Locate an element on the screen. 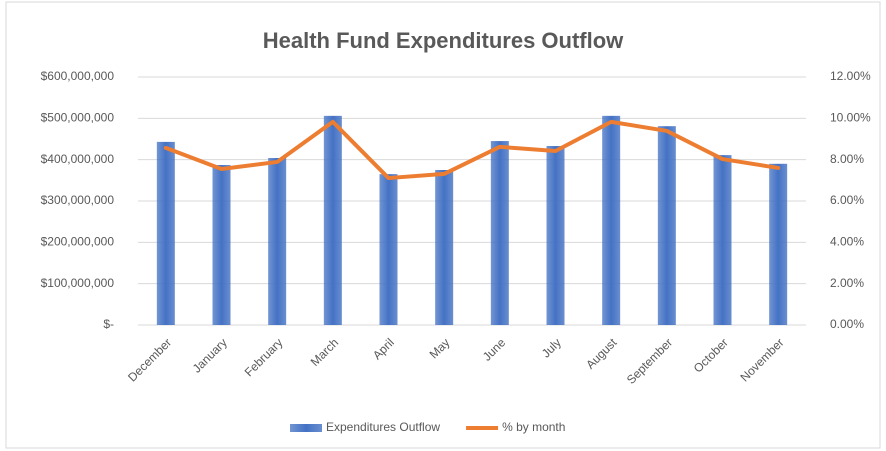 The height and width of the screenshot is (451, 886). y-tick-label: $400,000,000 is located at coordinates (78, 159).